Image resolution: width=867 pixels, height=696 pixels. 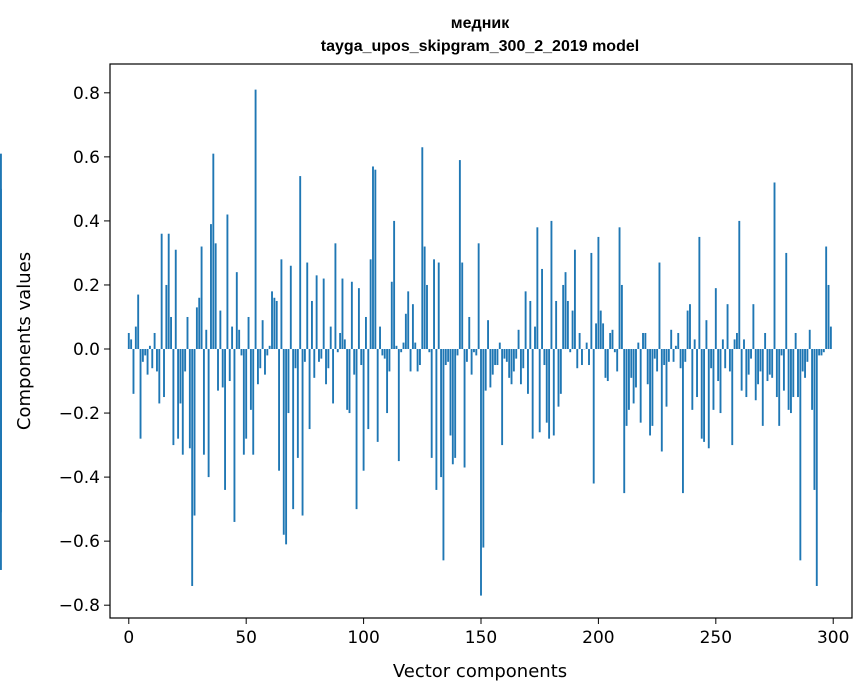 I want to click on y-tick-label: 0.0, so click(x=86, y=350).